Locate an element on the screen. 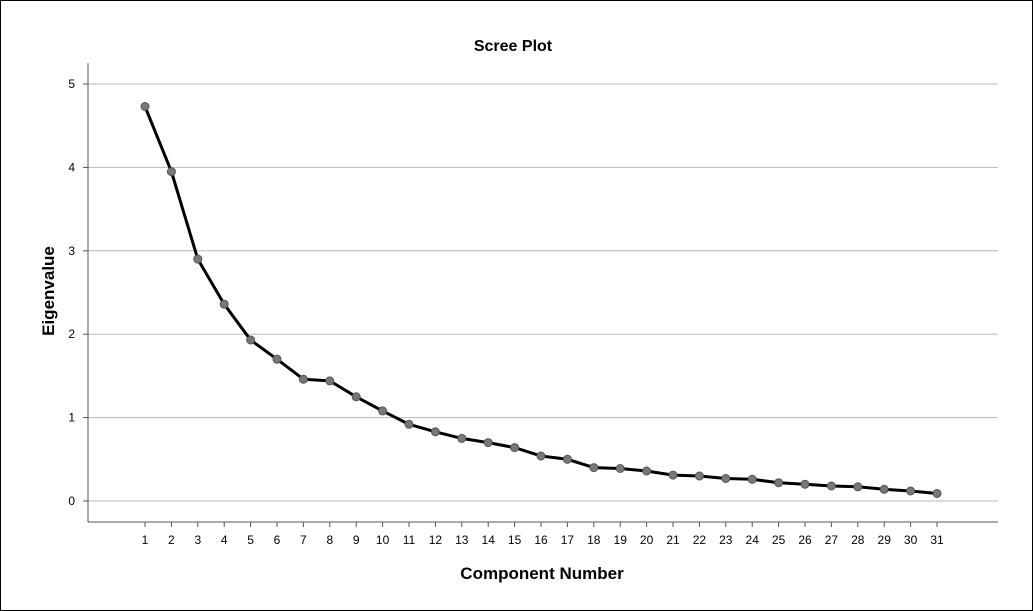 This screenshot has width=1033, height=611. x-tick-label: 6 is located at coordinates (277, 540).